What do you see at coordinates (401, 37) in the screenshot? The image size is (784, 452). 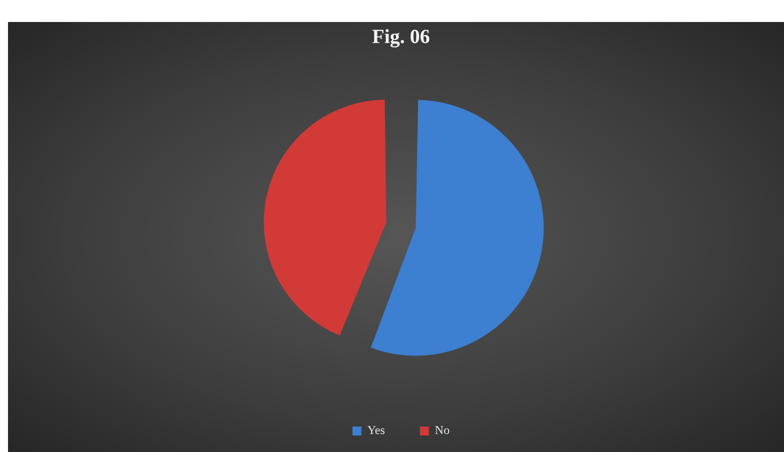 I see `chart-title: Fig. 06` at bounding box center [401, 37].